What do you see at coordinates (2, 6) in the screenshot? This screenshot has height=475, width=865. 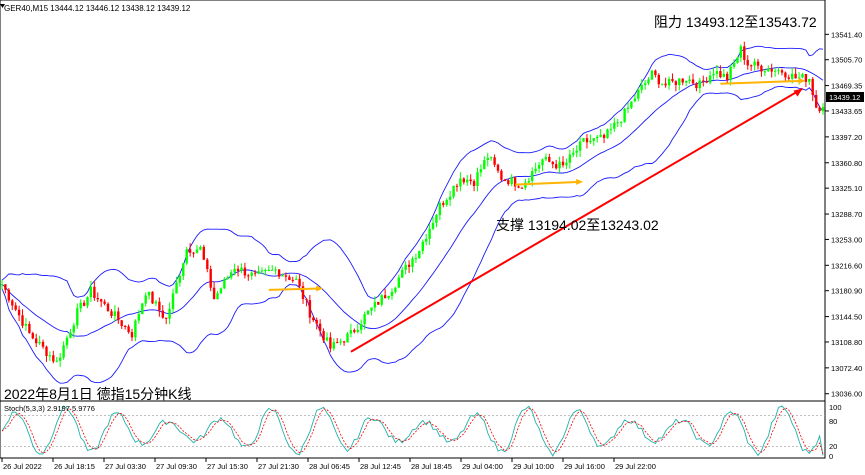 I see `chevron-down-icon` at bounding box center [2, 6].